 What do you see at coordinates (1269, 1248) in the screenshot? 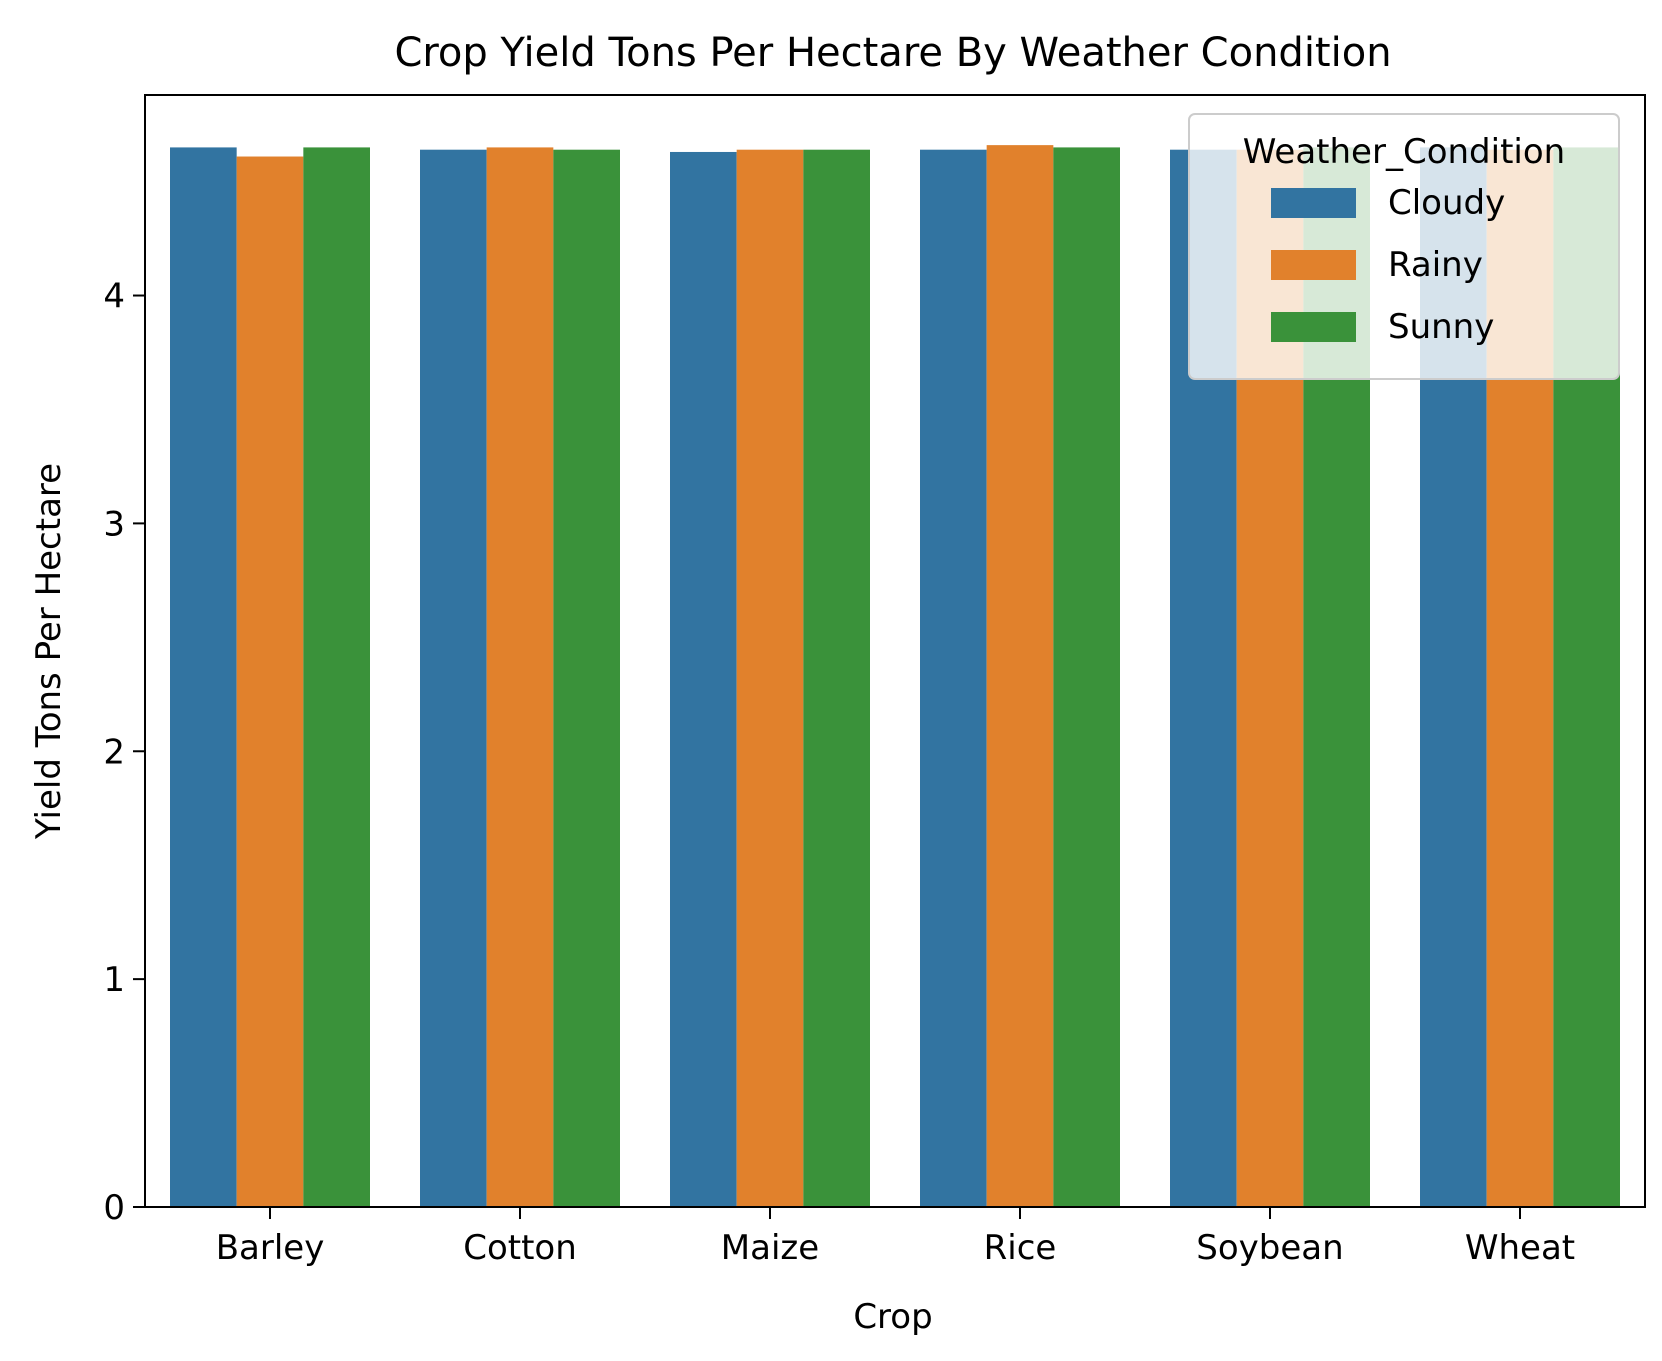
I see `x-tick-label: Soybean` at bounding box center [1269, 1248].